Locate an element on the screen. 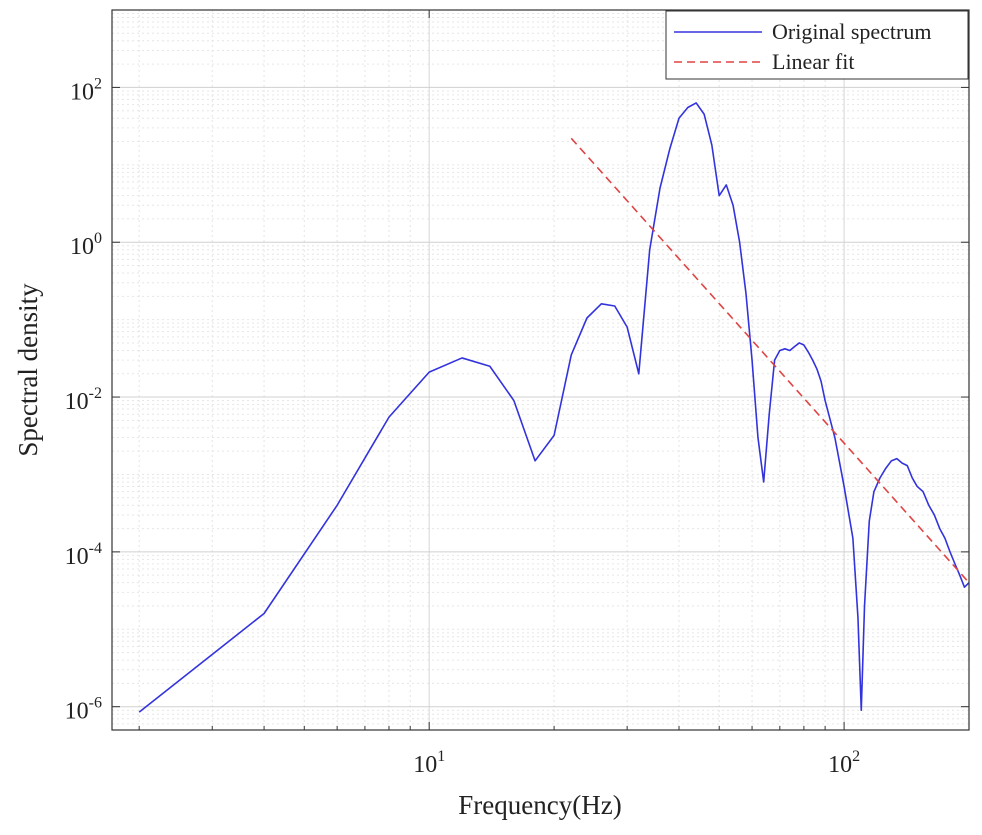  x-tick-label: 10¹ is located at coordinates (429, 763).